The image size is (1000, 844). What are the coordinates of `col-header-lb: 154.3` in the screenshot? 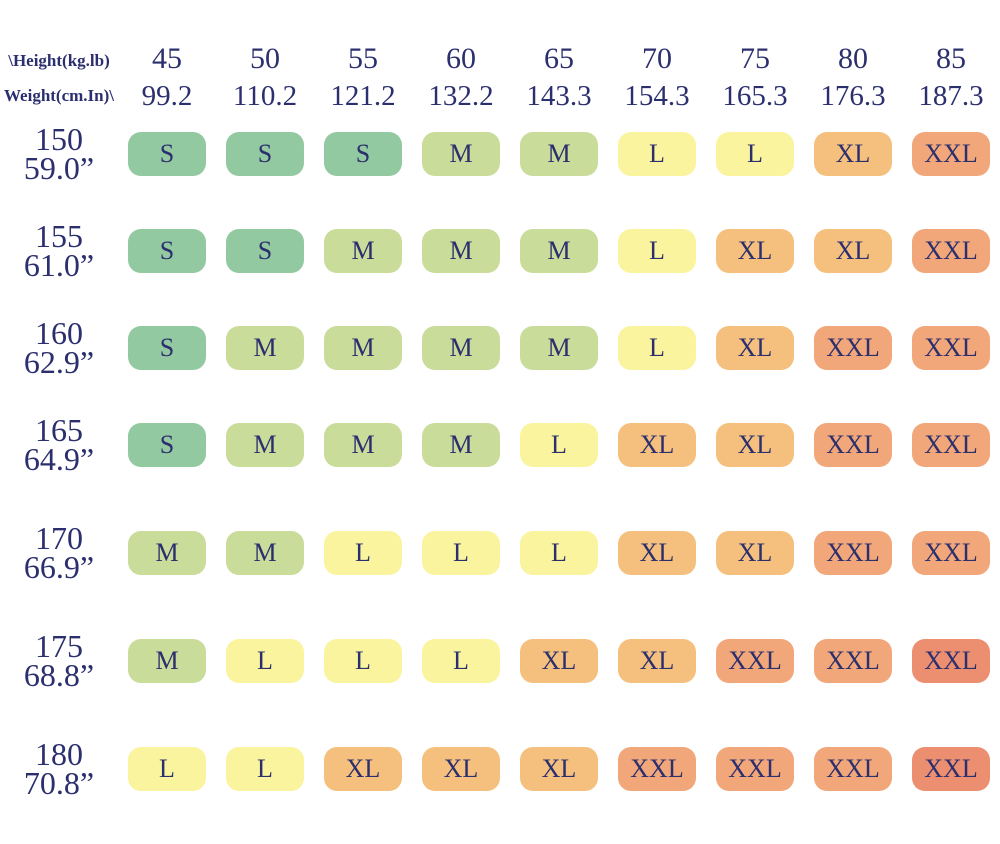 It's located at (657, 96).